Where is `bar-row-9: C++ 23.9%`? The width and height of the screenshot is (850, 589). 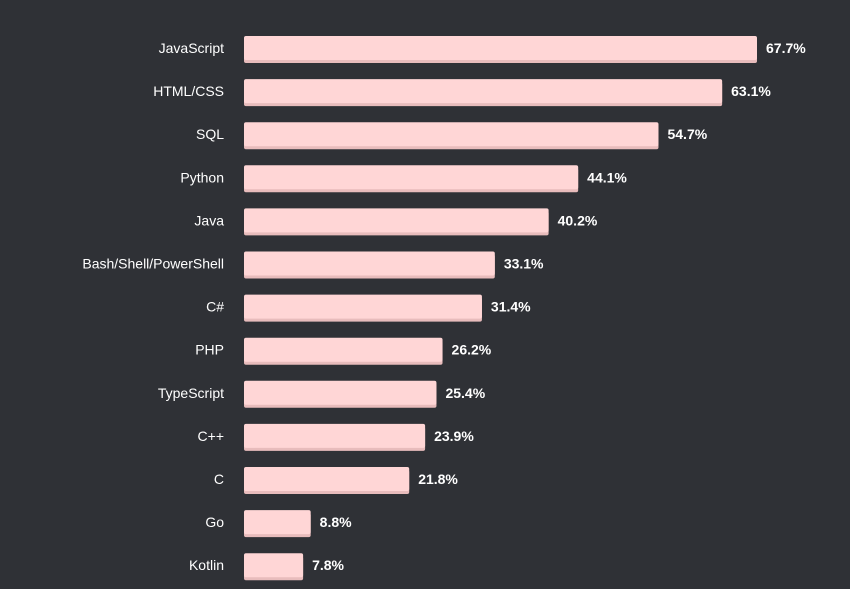 bar-row-9: C++ 23.9% is located at coordinates (336, 437).